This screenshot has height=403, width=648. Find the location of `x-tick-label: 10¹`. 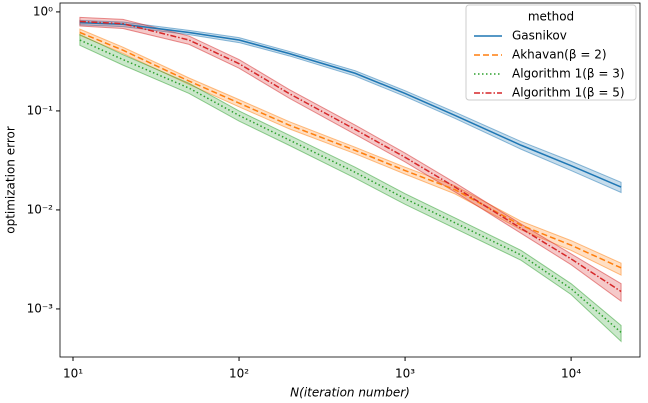

x-tick-label: 10¹ is located at coordinates (73, 374).